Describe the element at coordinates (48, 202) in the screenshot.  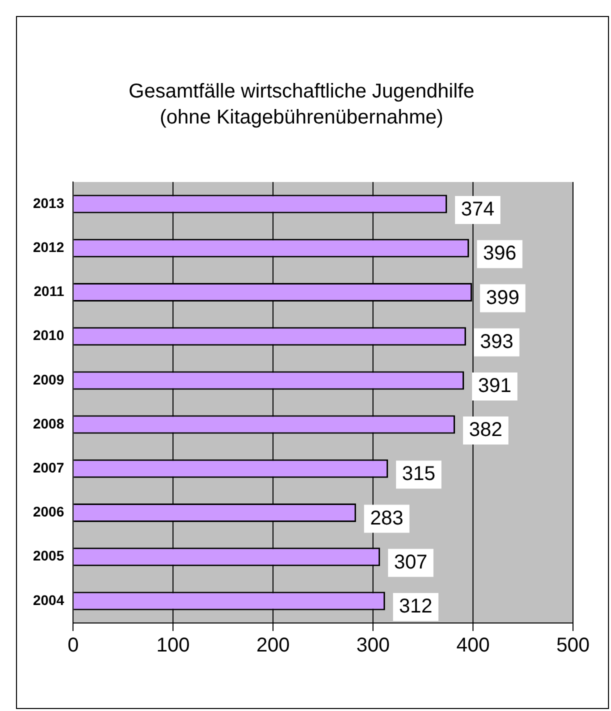
I see `y-tick-label: 2013` at that location.